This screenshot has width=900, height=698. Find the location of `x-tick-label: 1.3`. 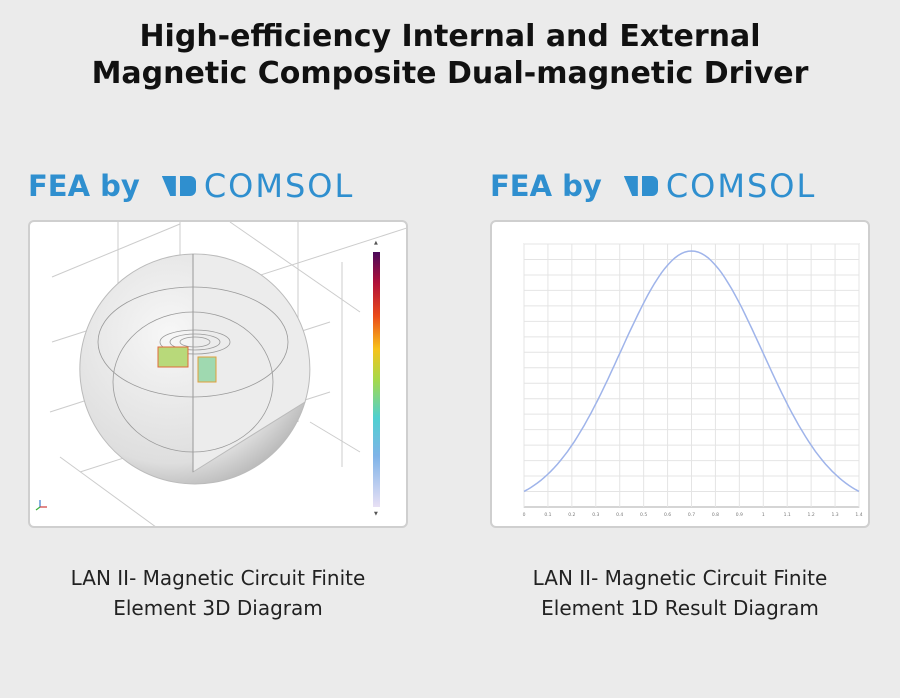

x-tick-label: 1.3 is located at coordinates (834, 515).